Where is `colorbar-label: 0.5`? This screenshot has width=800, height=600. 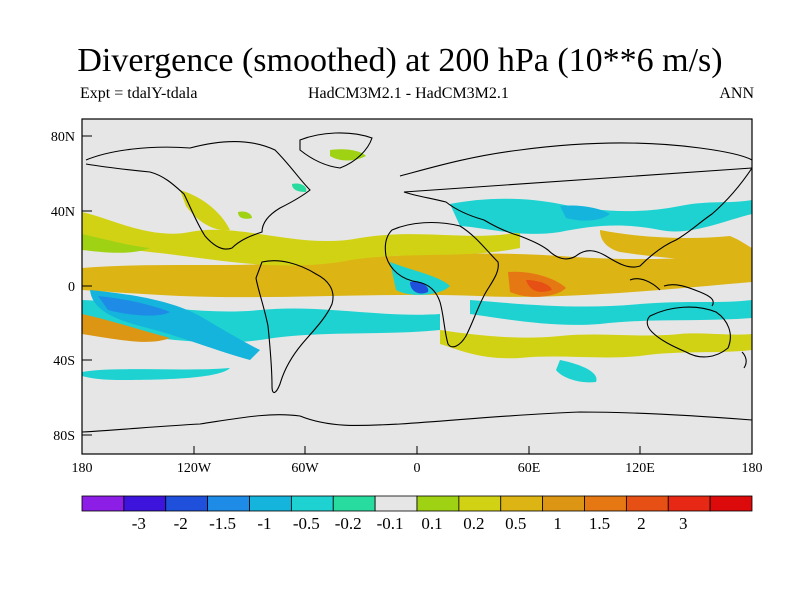
colorbar-label: 0.5 is located at coordinates (515, 523).